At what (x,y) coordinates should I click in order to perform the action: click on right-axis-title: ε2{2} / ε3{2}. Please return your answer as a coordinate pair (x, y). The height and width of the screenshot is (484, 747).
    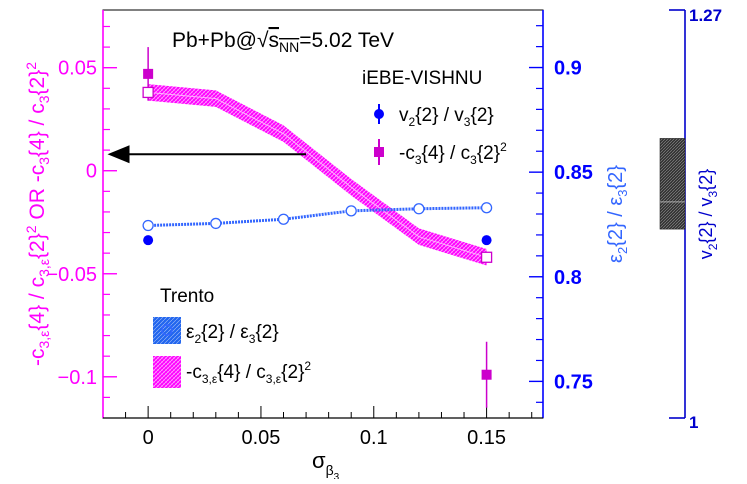
    Looking at the image, I should click on (617, 214).